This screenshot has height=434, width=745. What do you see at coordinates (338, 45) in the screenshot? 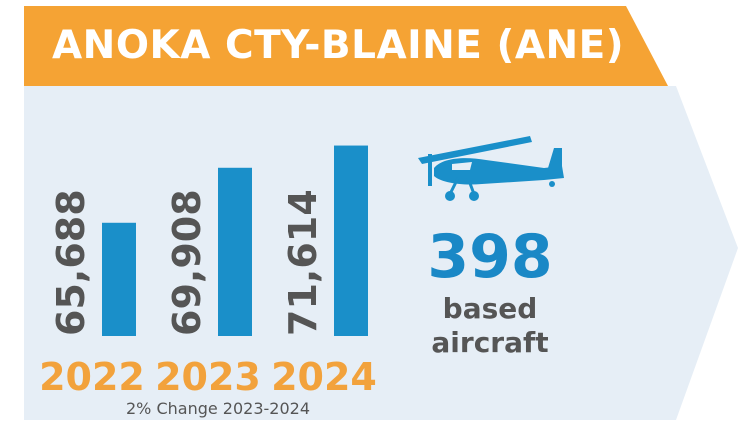
I see `chart-title: ANOKA CTY-BLAINE (ANE)` at bounding box center [338, 45].